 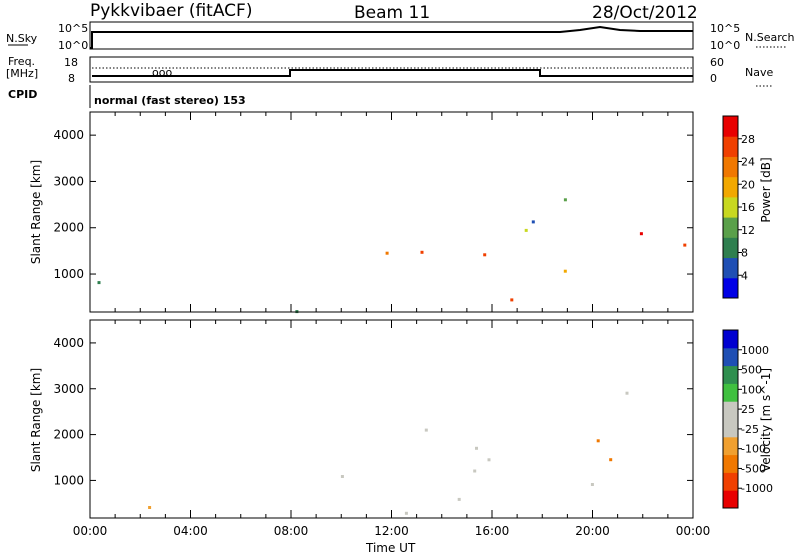 I want to click on nsky-tick-bottom: 10^0, so click(x=73, y=45).